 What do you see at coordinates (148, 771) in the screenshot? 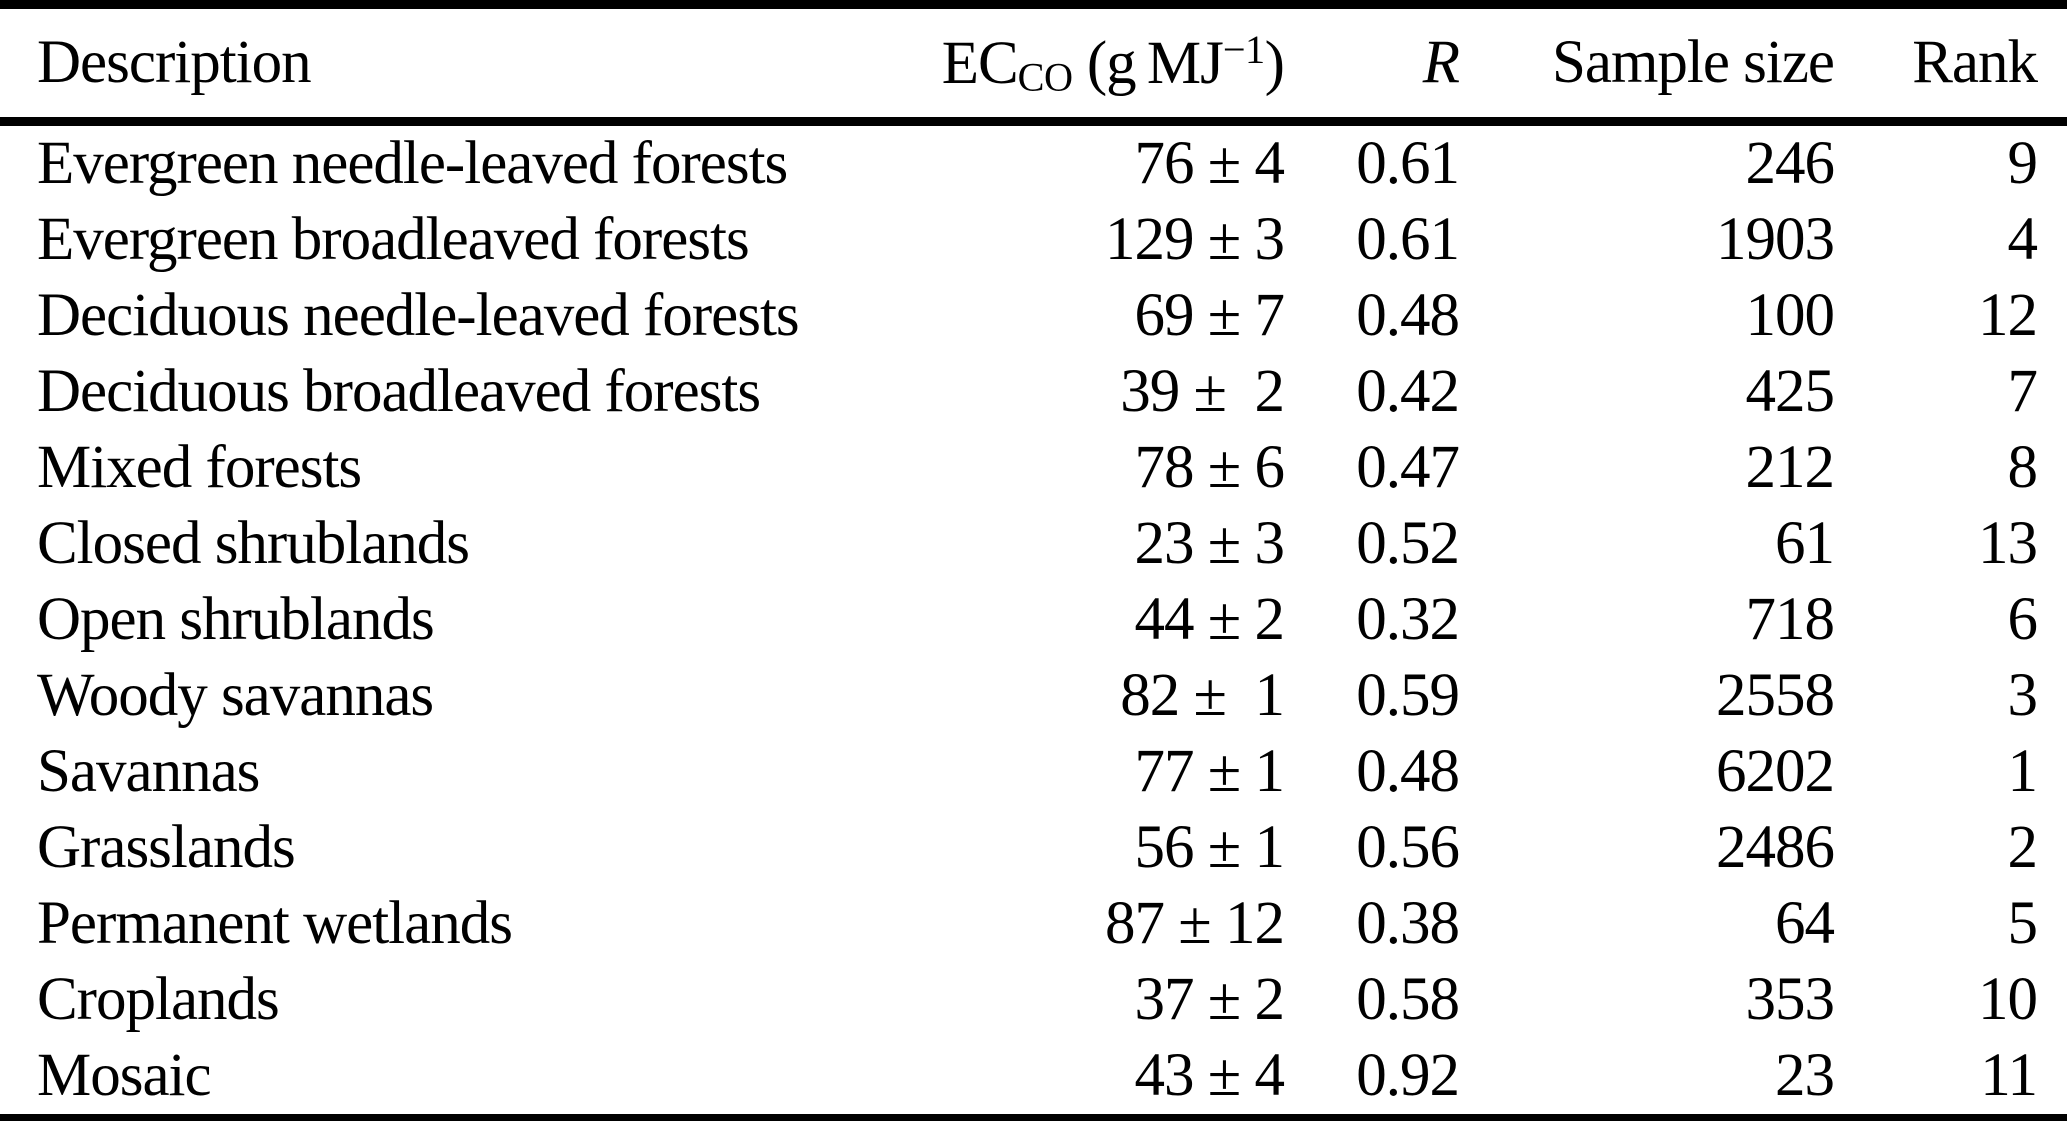
I see `cell-description: Savannas` at bounding box center [148, 771].